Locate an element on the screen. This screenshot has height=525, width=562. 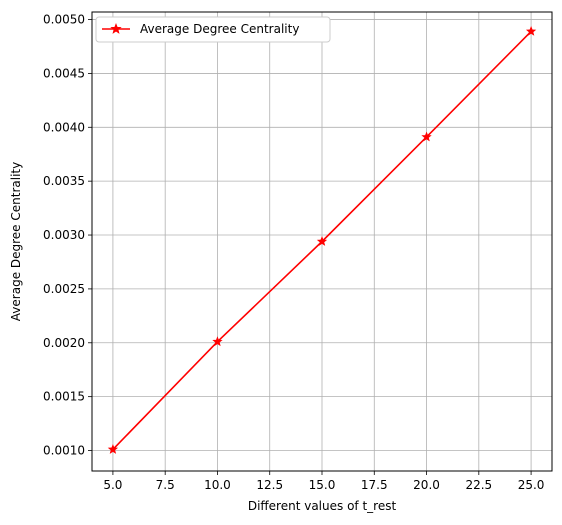
legend: Average Degree Centrality is located at coordinates (213, 29).